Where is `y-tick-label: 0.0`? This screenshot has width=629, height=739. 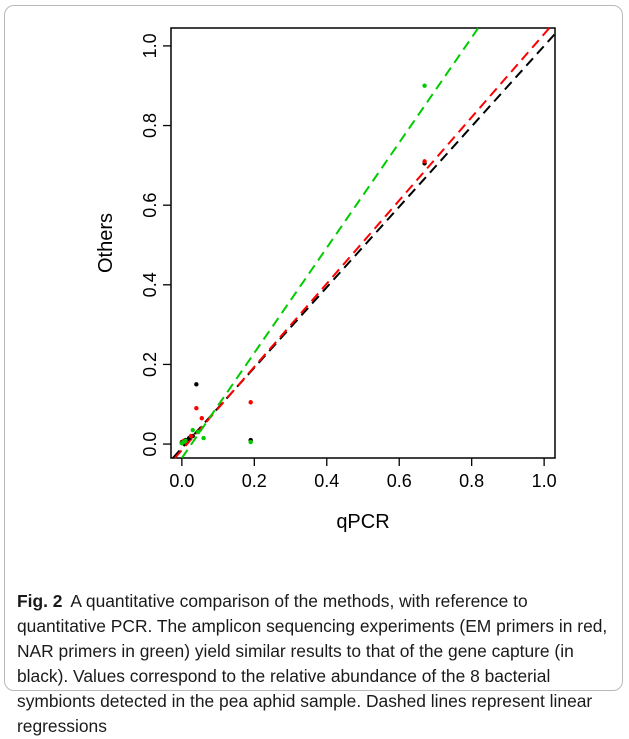 y-tick-label: 0.0 is located at coordinates (150, 444).